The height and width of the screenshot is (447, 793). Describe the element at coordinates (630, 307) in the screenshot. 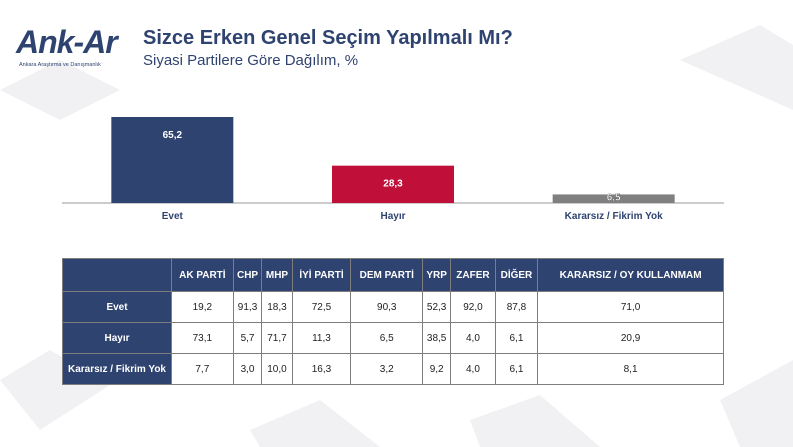

I see `table-cell: 71,0` at that location.